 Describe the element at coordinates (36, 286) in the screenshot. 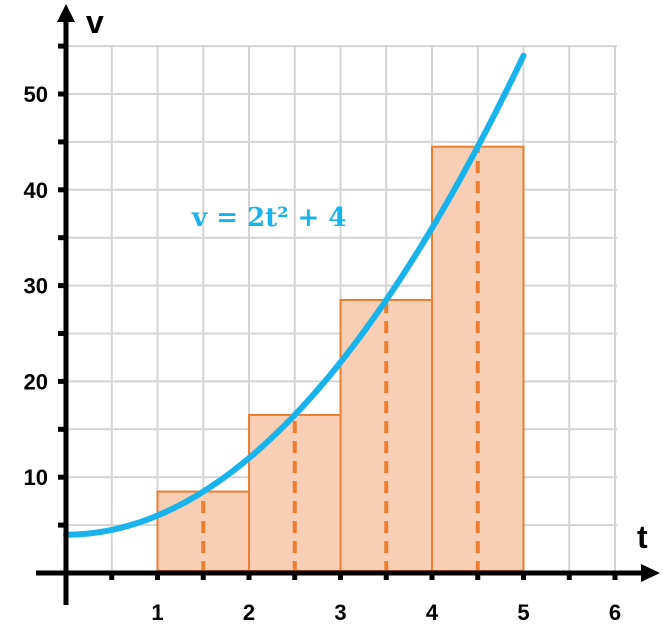

I see `y-tick-label: 30` at that location.